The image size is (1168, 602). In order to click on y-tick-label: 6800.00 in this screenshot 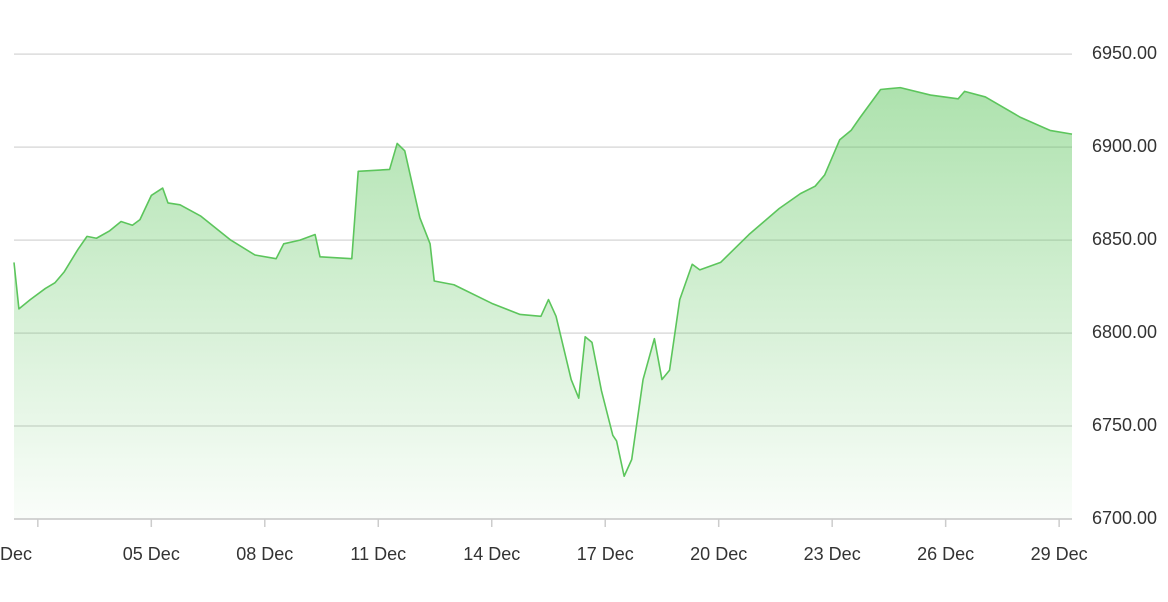, I will do `click(1124, 332)`.